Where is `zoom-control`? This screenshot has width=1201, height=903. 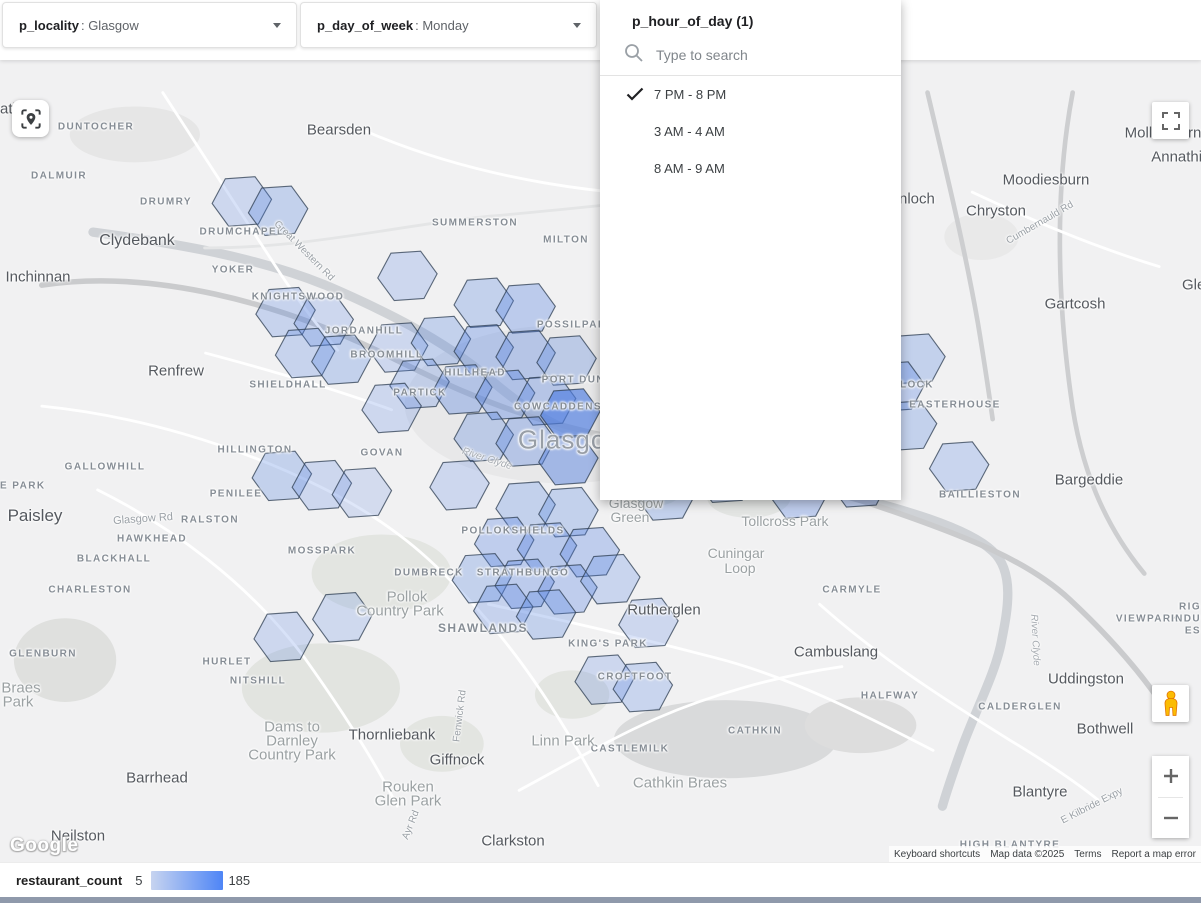 zoom-control is located at coordinates (1170, 797).